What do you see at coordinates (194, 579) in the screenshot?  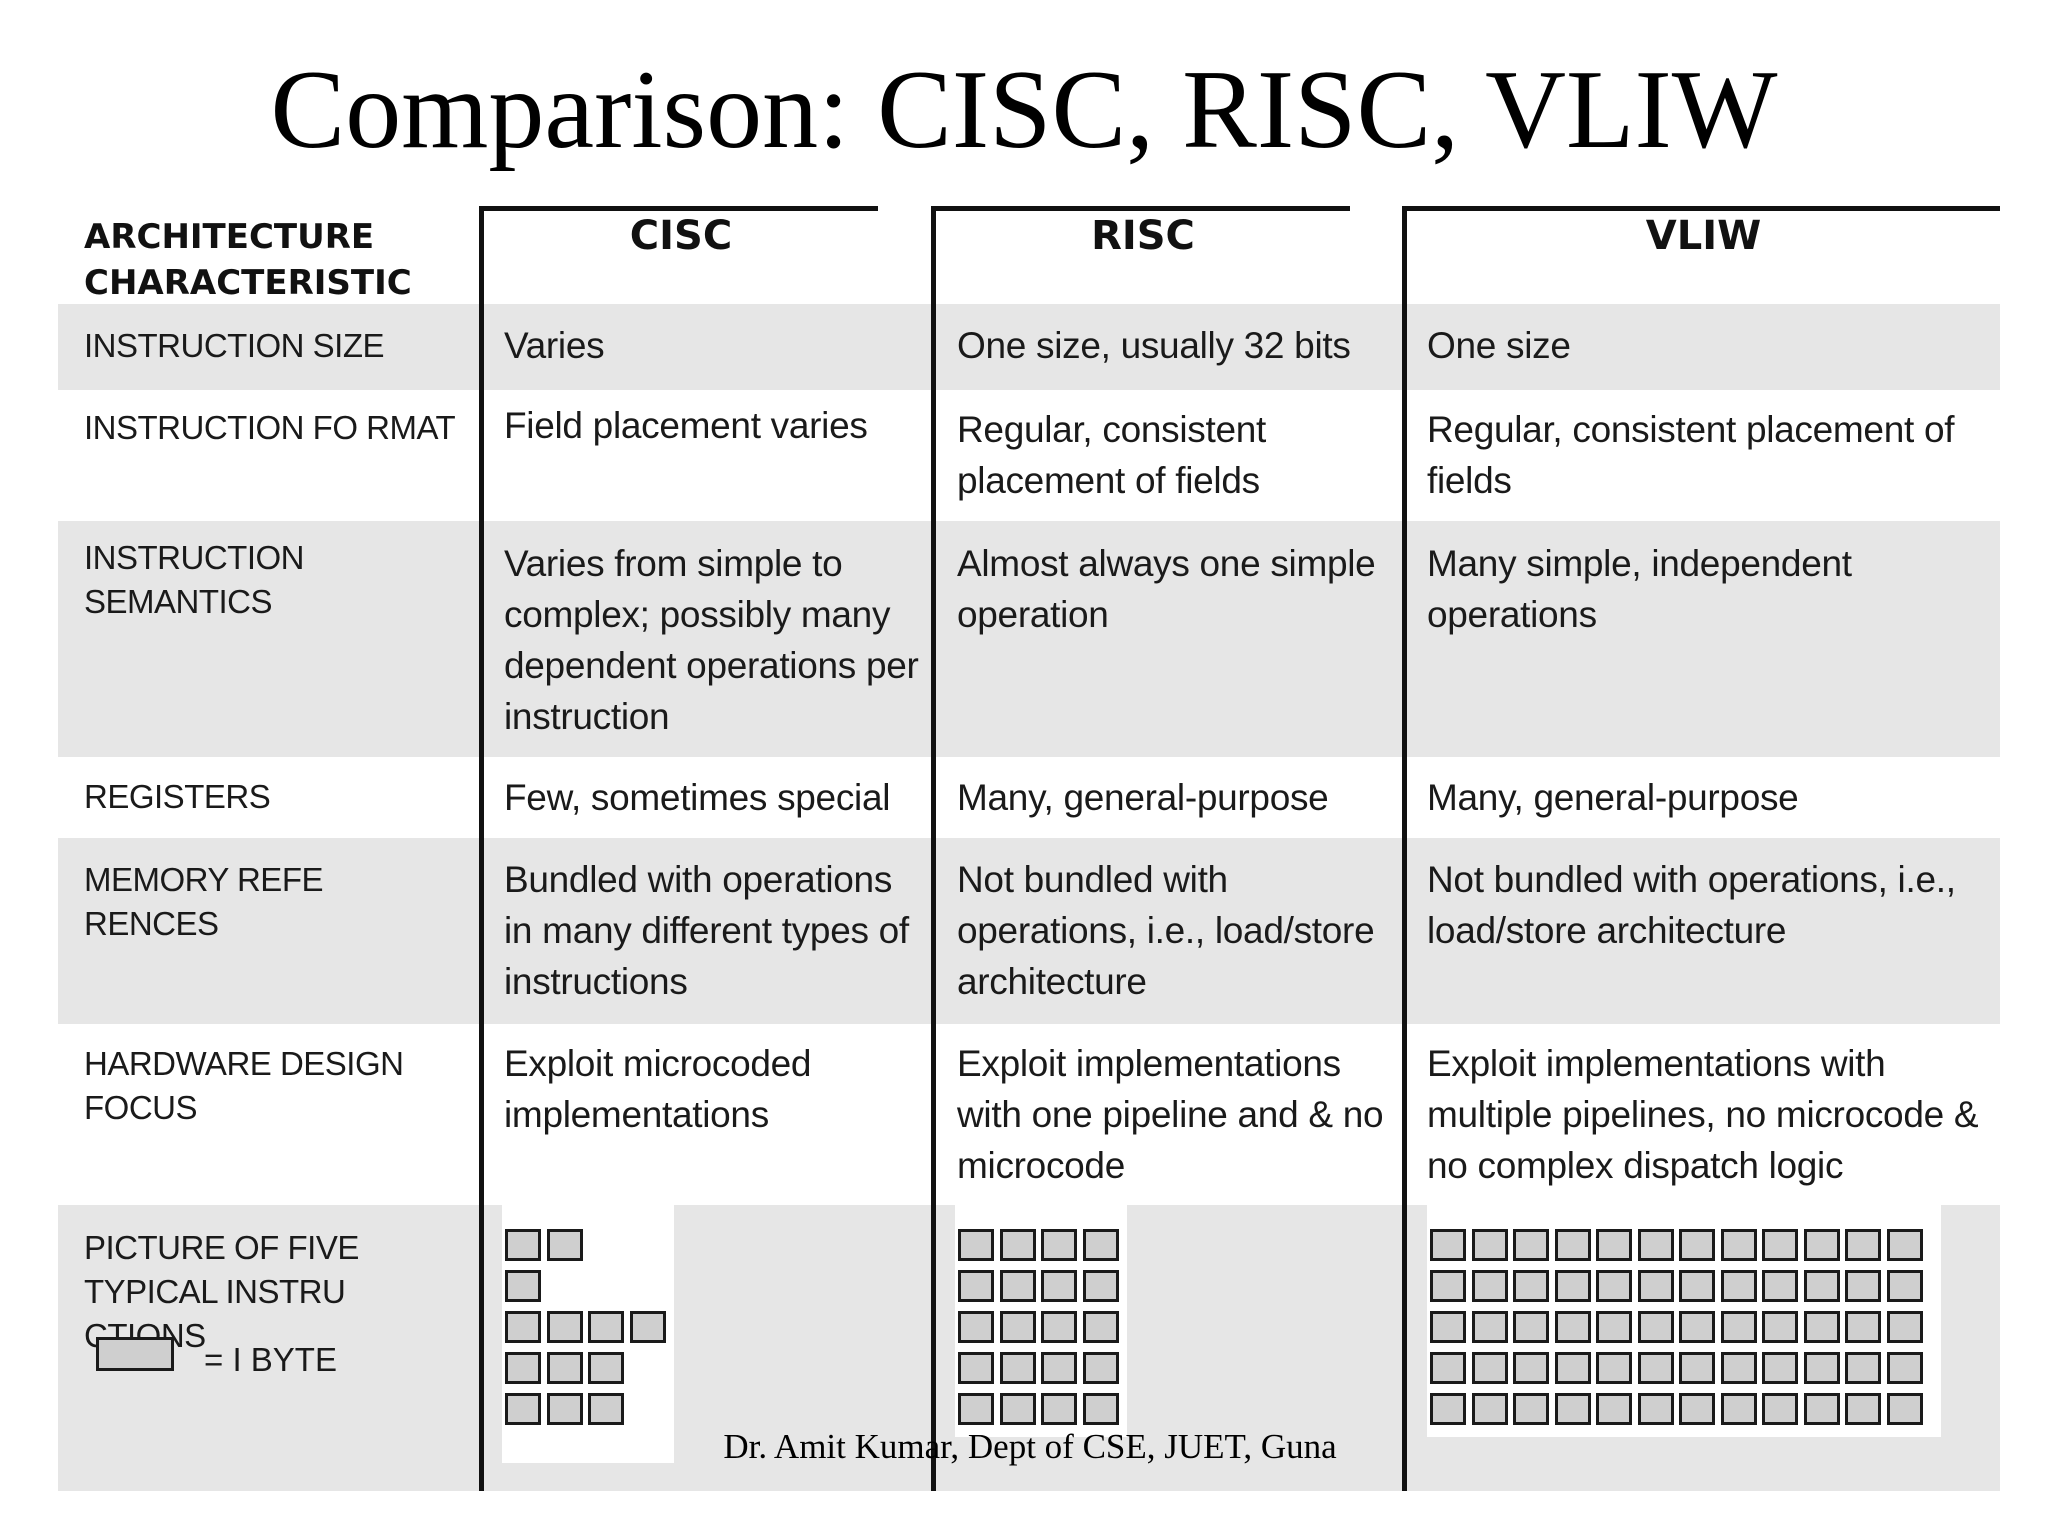 I see `row-label-instruction-semantics: INSTRUCTION SEMANTICS` at bounding box center [194, 579].